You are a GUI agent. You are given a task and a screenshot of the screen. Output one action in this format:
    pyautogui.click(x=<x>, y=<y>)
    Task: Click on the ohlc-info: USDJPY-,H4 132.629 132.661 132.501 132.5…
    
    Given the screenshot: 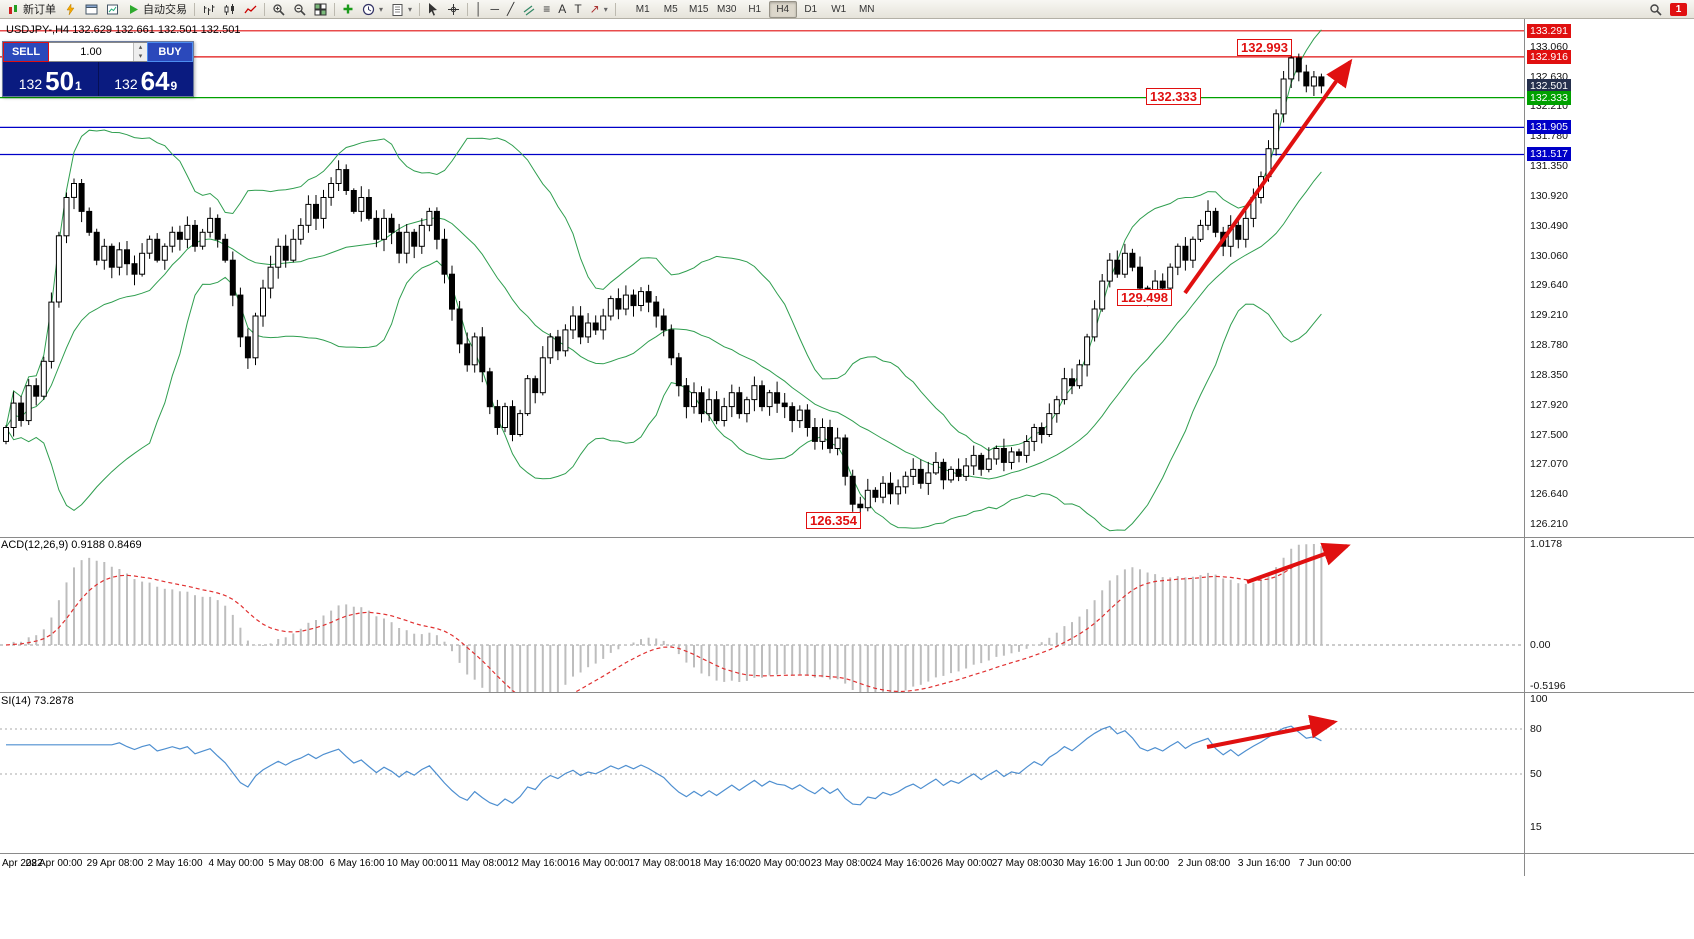 What is the action you would take?
    pyautogui.click(x=123, y=30)
    